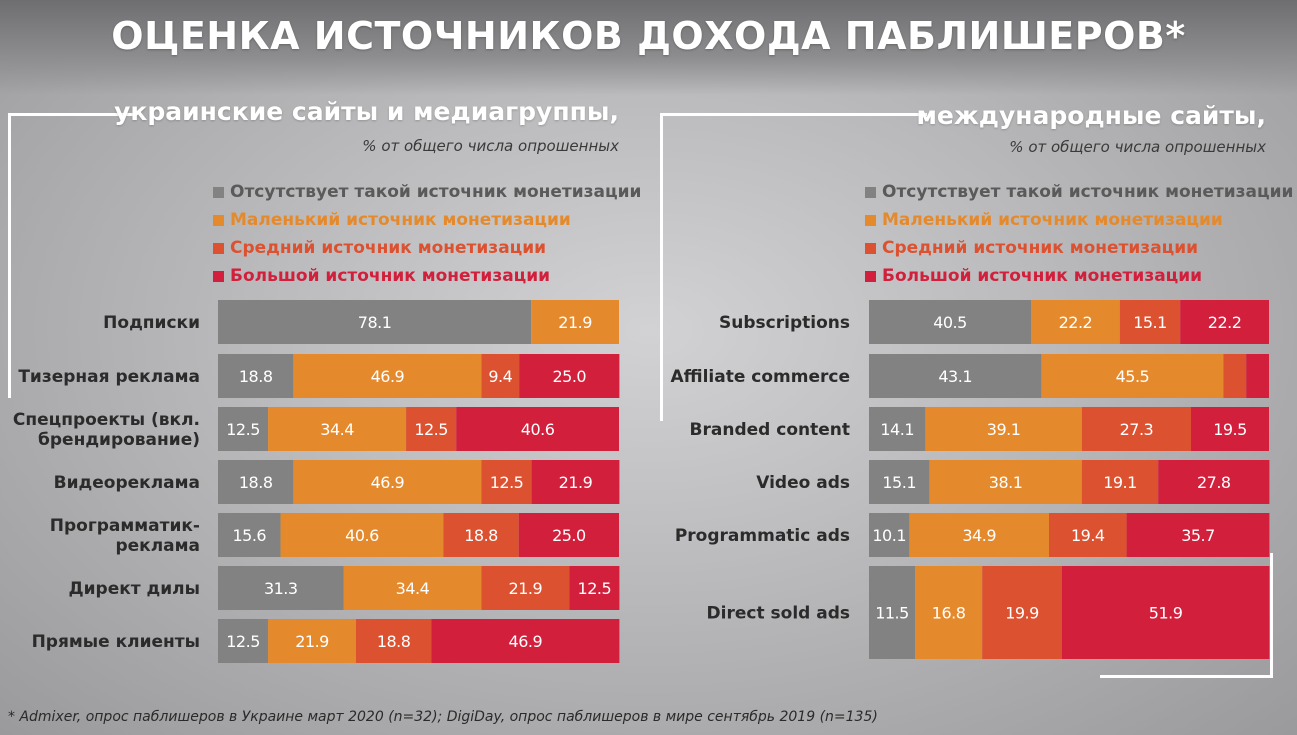 The image size is (1297, 735). What do you see at coordinates (109, 377) in the screenshot?
I see `category-label: Тизерная реклама` at bounding box center [109, 377].